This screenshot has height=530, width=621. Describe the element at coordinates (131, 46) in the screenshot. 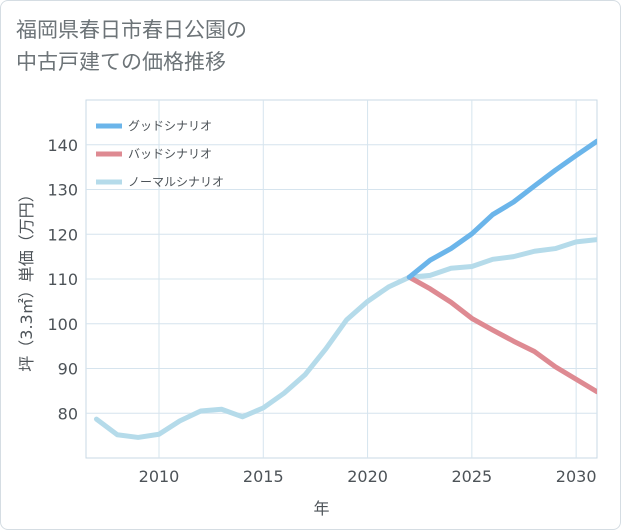

I see `chart-title: 福岡県春日市春日公園の 中古戸建ての価格推移` at that location.